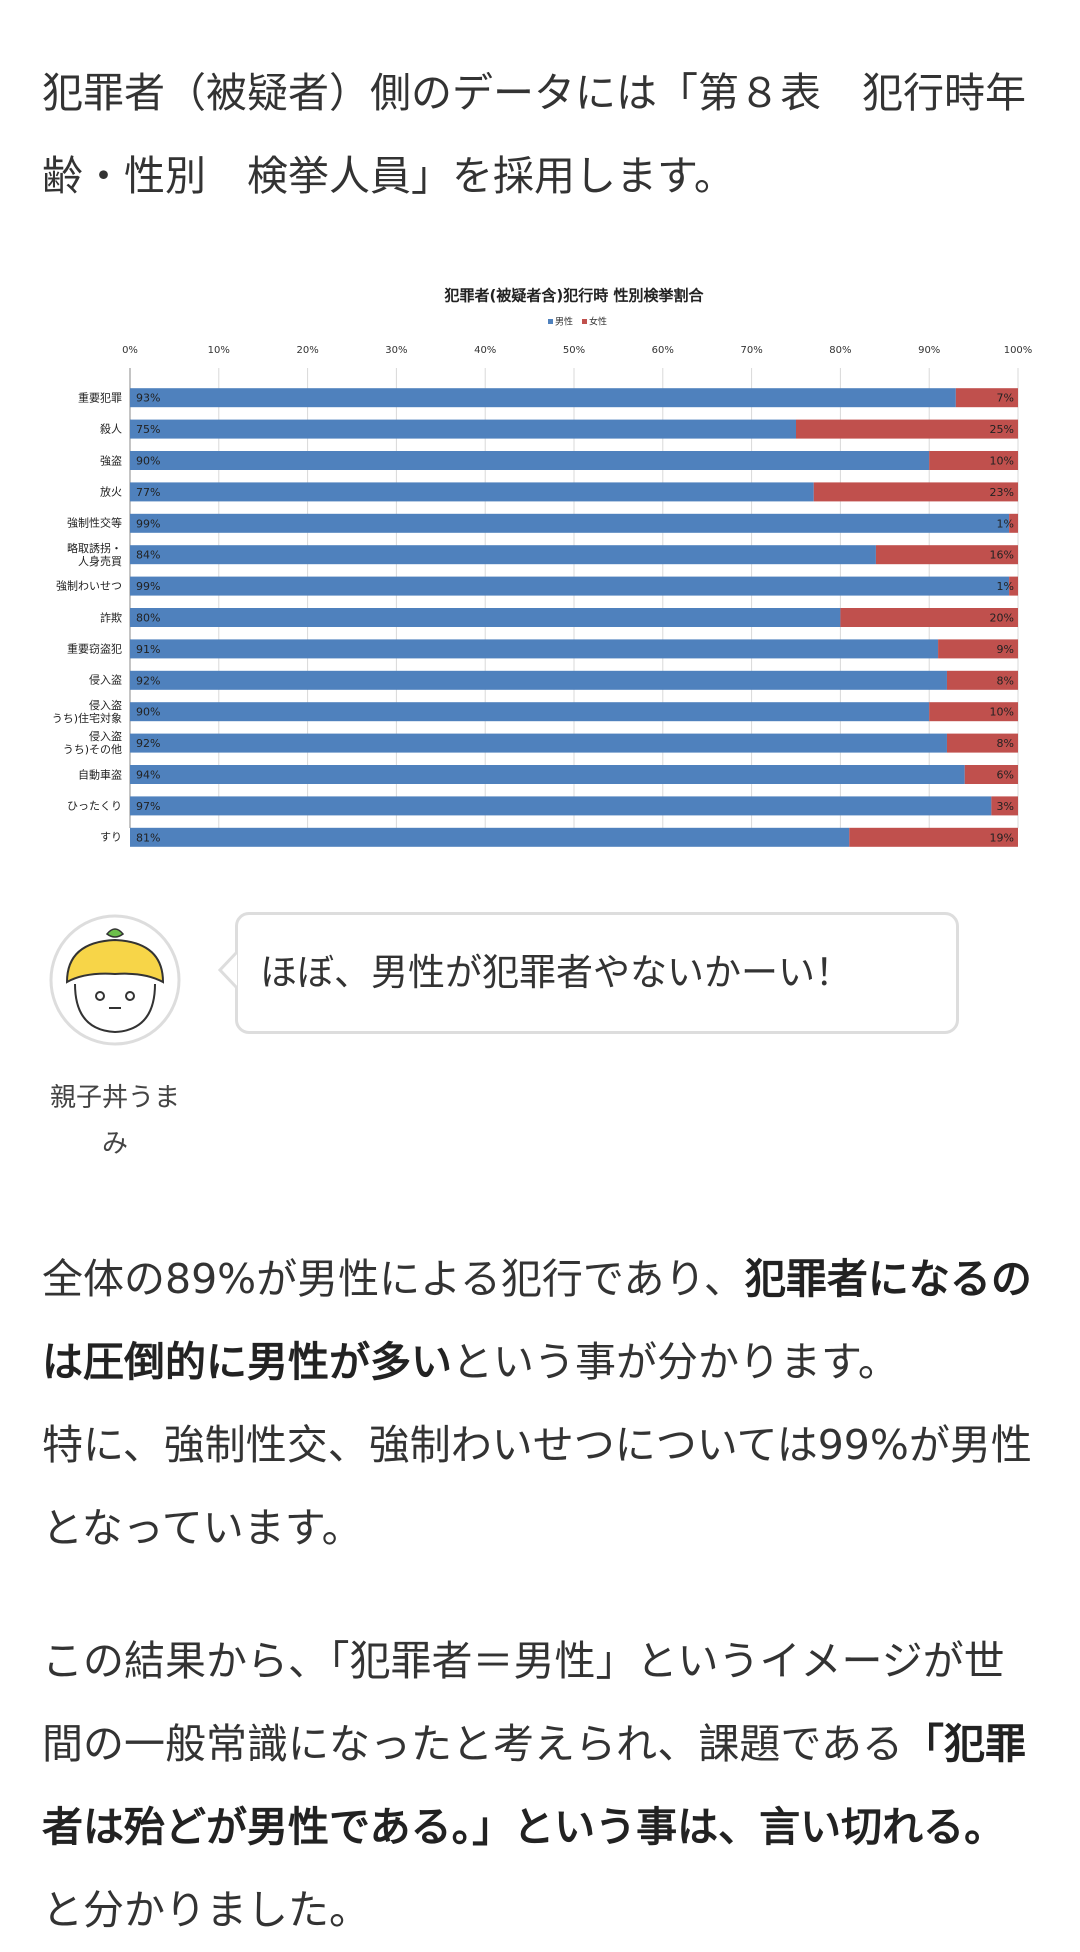 The image size is (1080, 1952). Describe the element at coordinates (111, 617) in the screenshot. I see `y-tick-label: 詐欺` at that location.